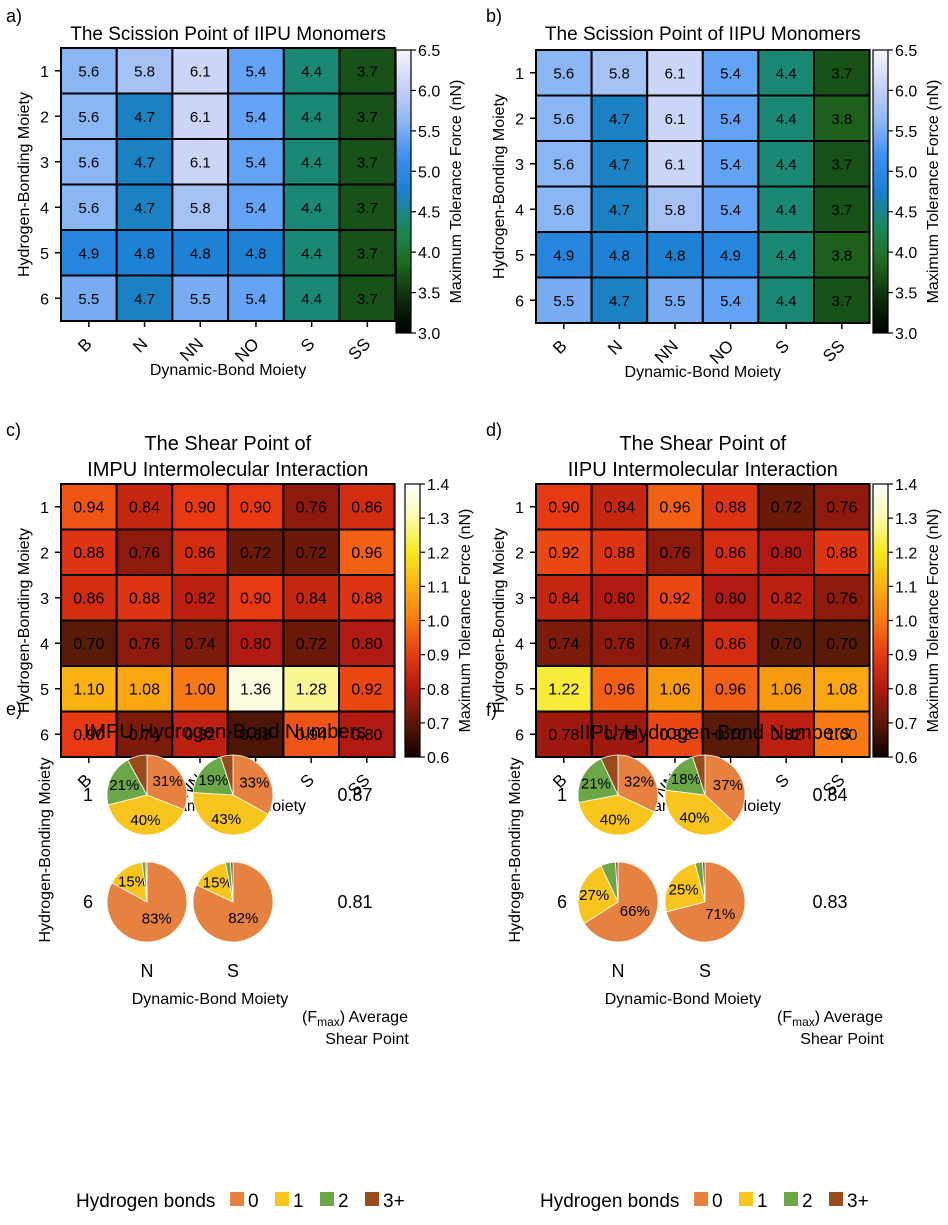 Image resolution: width=948 pixels, height=1225 pixels. What do you see at coordinates (307, 780) in the screenshot?
I see `x-tick-label: S` at bounding box center [307, 780].